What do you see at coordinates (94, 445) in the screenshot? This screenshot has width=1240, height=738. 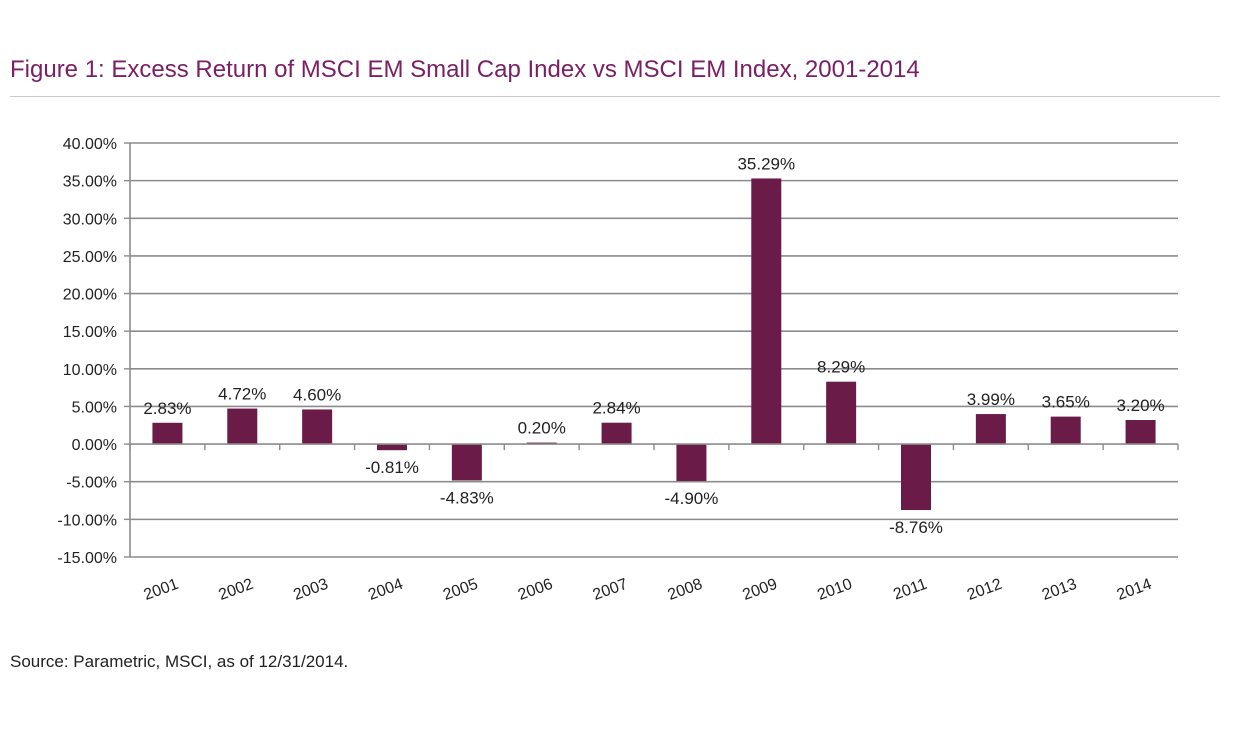 I see `y-tick-label: 0.00%` at bounding box center [94, 445].